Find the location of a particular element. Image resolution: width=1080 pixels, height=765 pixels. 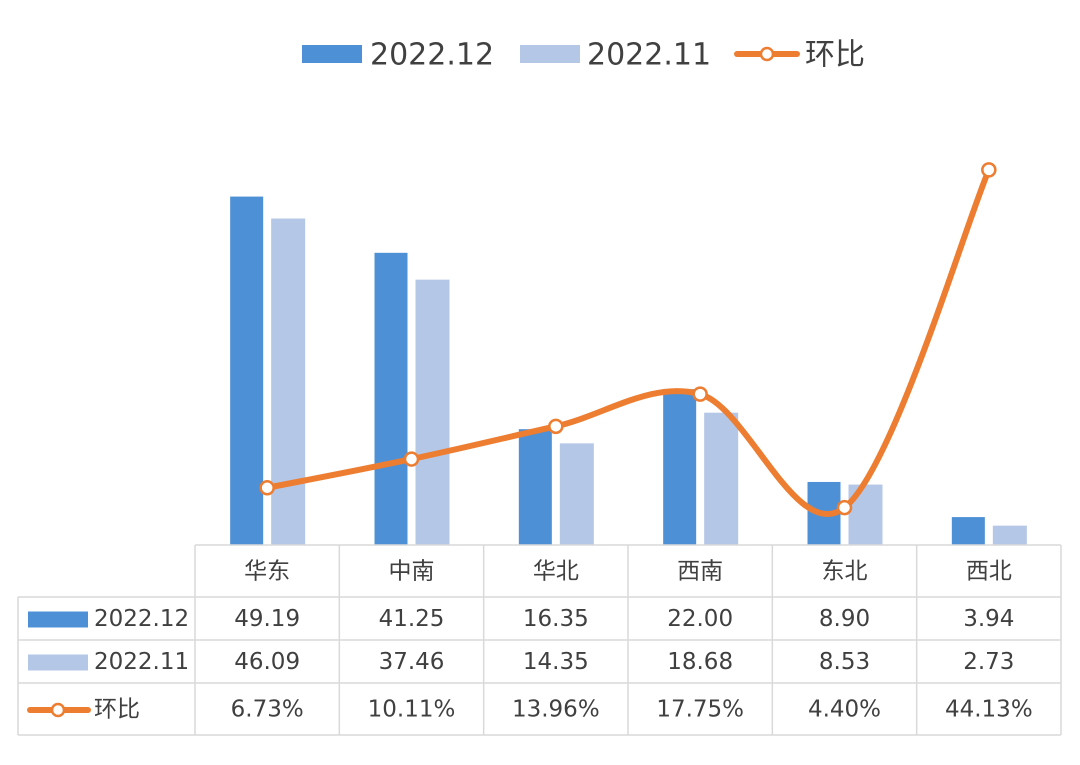

legend-label: 环比 is located at coordinates (835, 55).